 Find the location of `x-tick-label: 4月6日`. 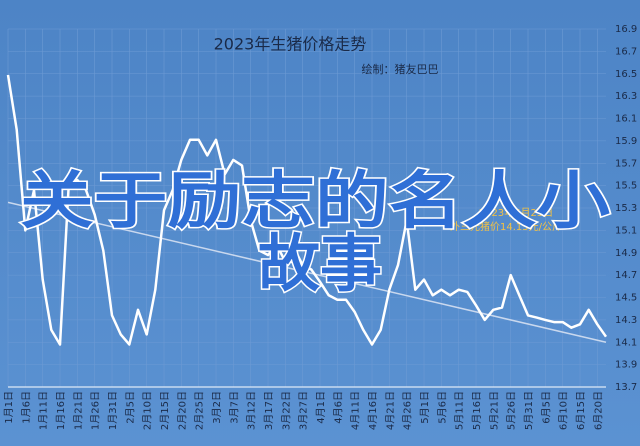

x-tick-label: 4月6日 is located at coordinates (338, 407).